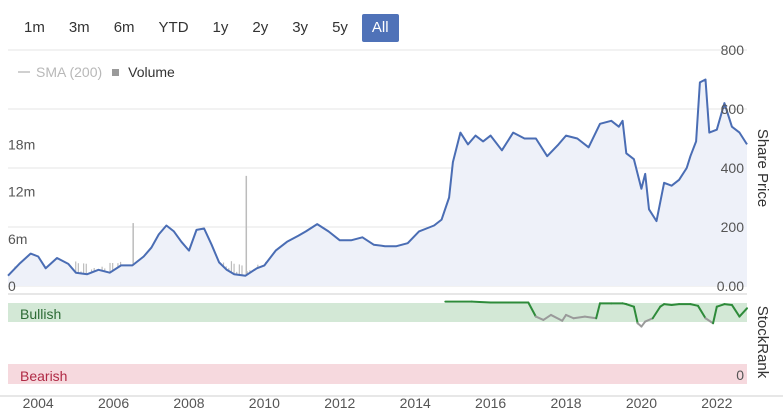 This screenshot has width=783, height=411. I want to click on x-tick-label: 2016, so click(490, 403).